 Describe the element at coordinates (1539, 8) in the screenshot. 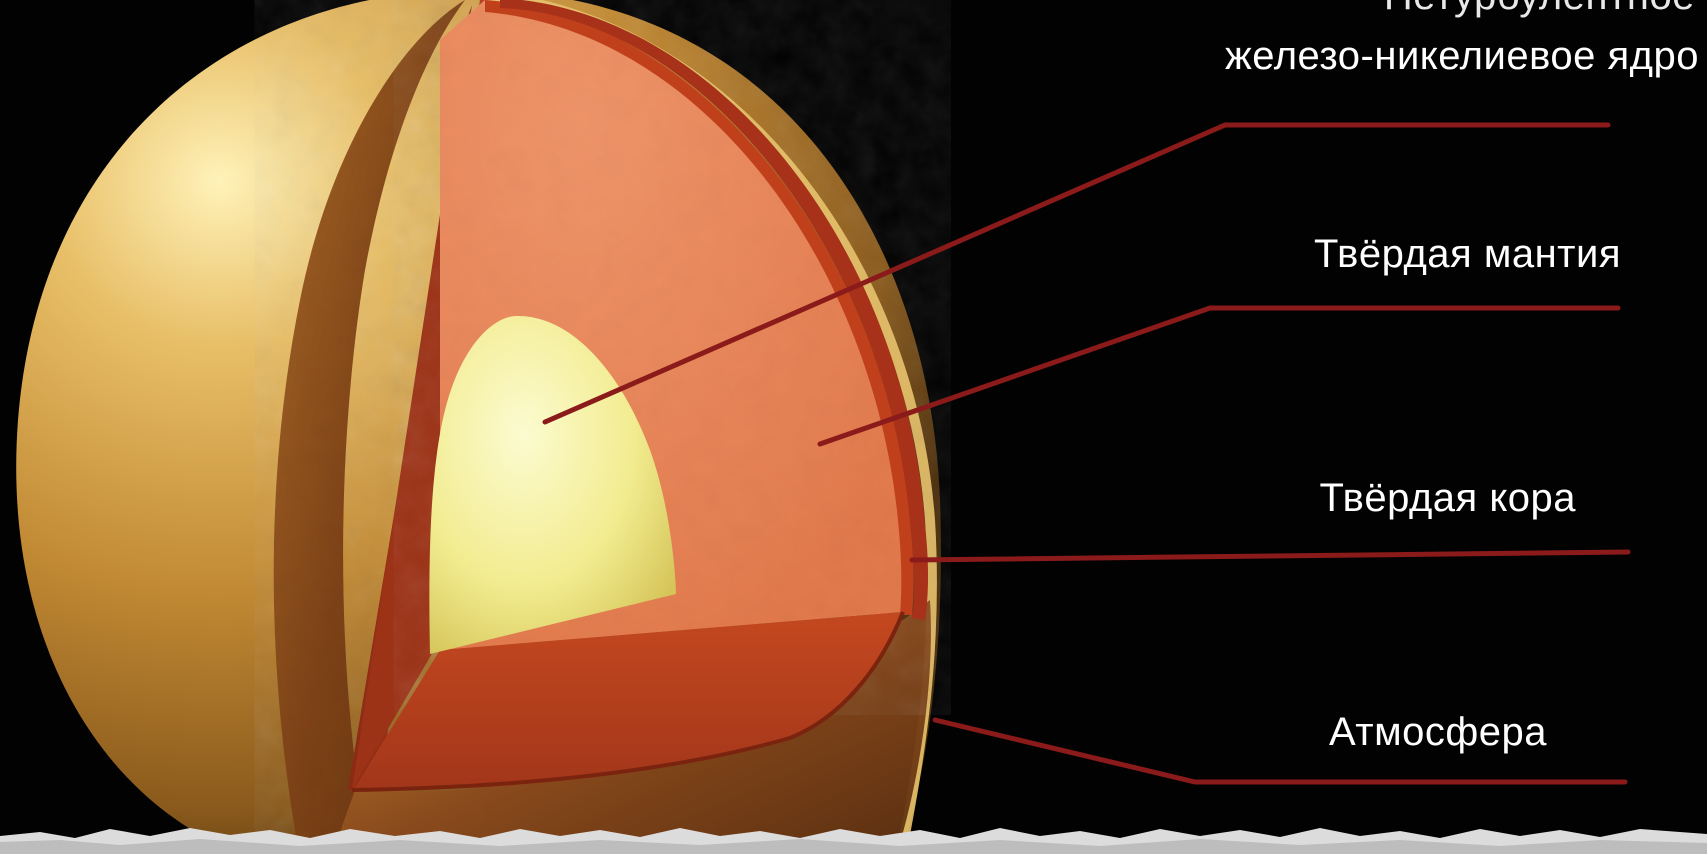

I see `label-core-line1: Нетурбулентное` at that location.